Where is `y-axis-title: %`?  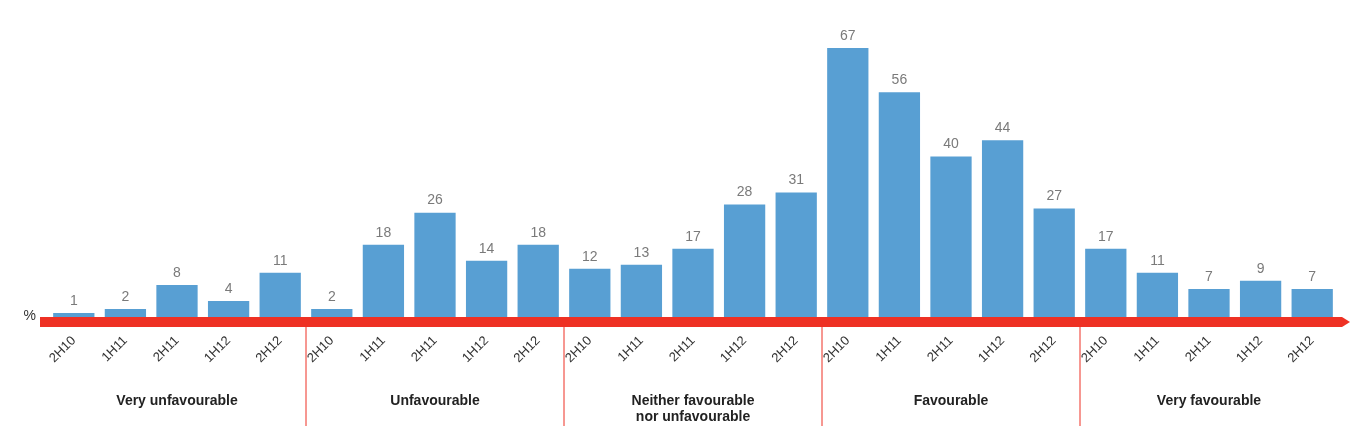 y-axis-title: % is located at coordinates (29, 314).